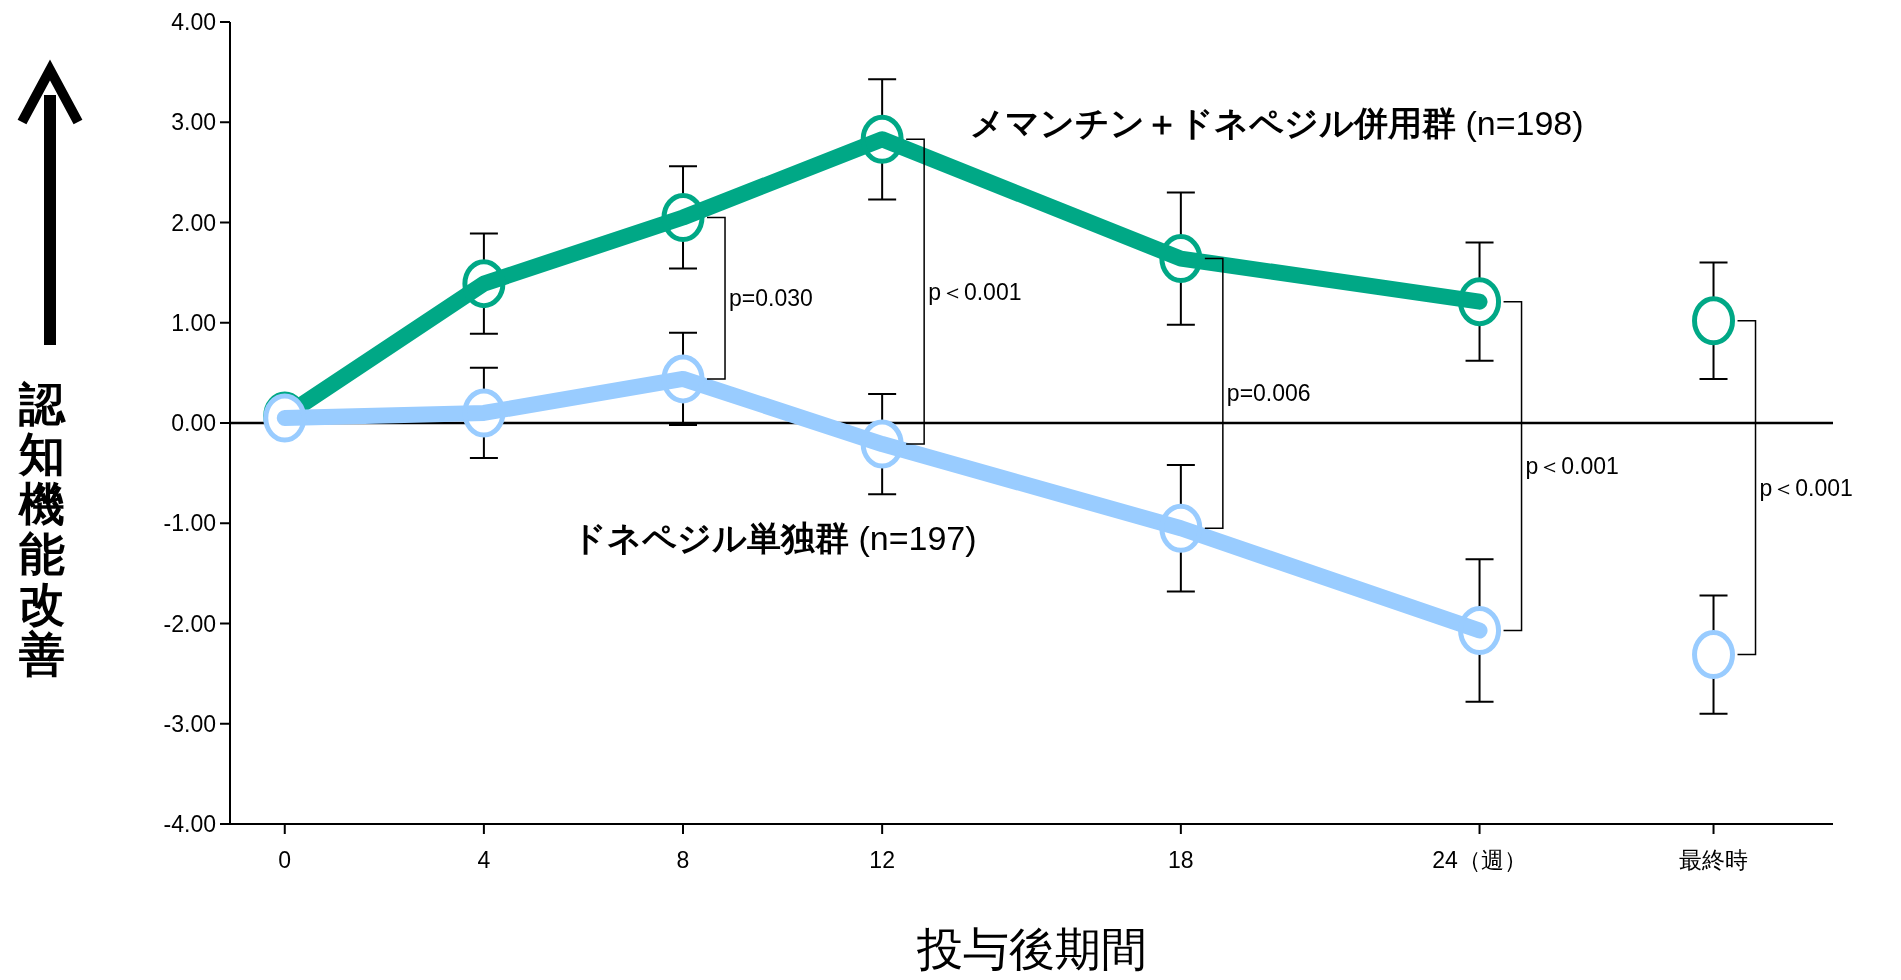 This screenshot has height=980, width=1901. I want to click on y-tick-label: 2.00, so click(193, 222).